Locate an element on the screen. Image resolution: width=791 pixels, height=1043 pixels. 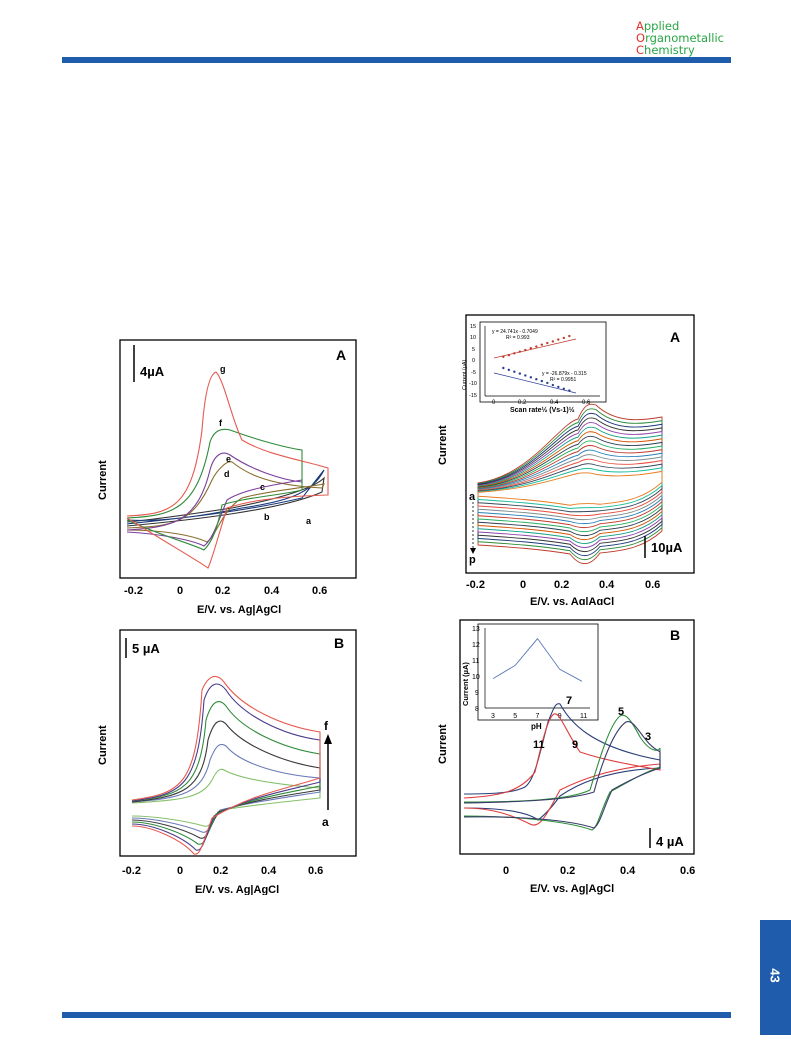
cv-curve is located at coordinates (570, 488).